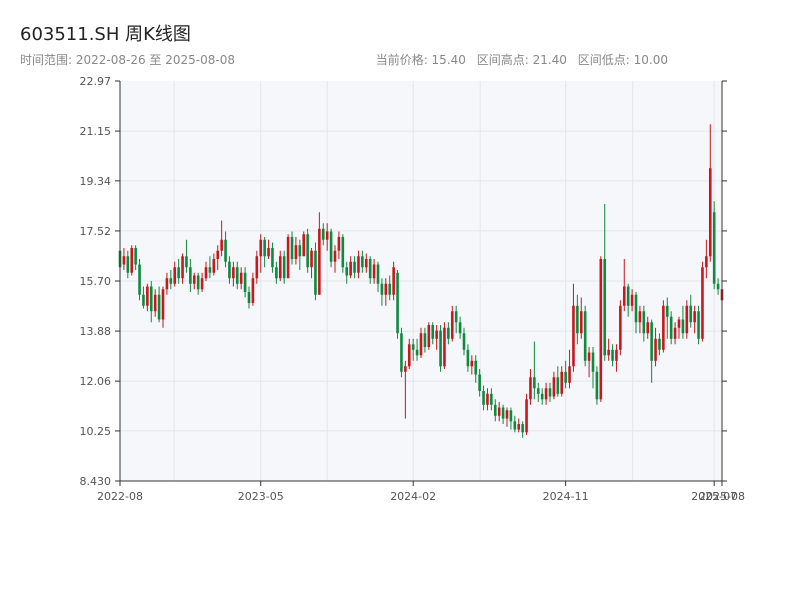  What do you see at coordinates (521, 60) in the screenshot?
I see `period-high-label: 区间高点: 21.40` at bounding box center [521, 60].